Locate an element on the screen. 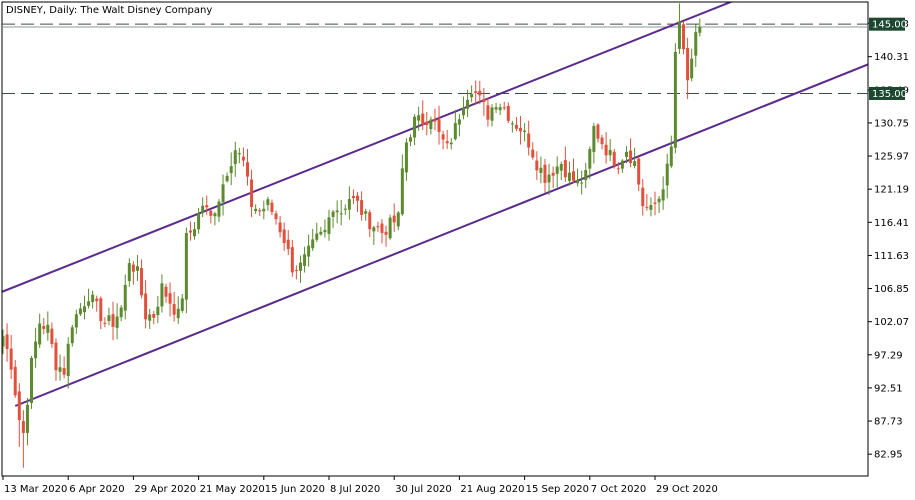 The image size is (915, 500). x-tick-label: 7 Oct 2020 is located at coordinates (618, 489).